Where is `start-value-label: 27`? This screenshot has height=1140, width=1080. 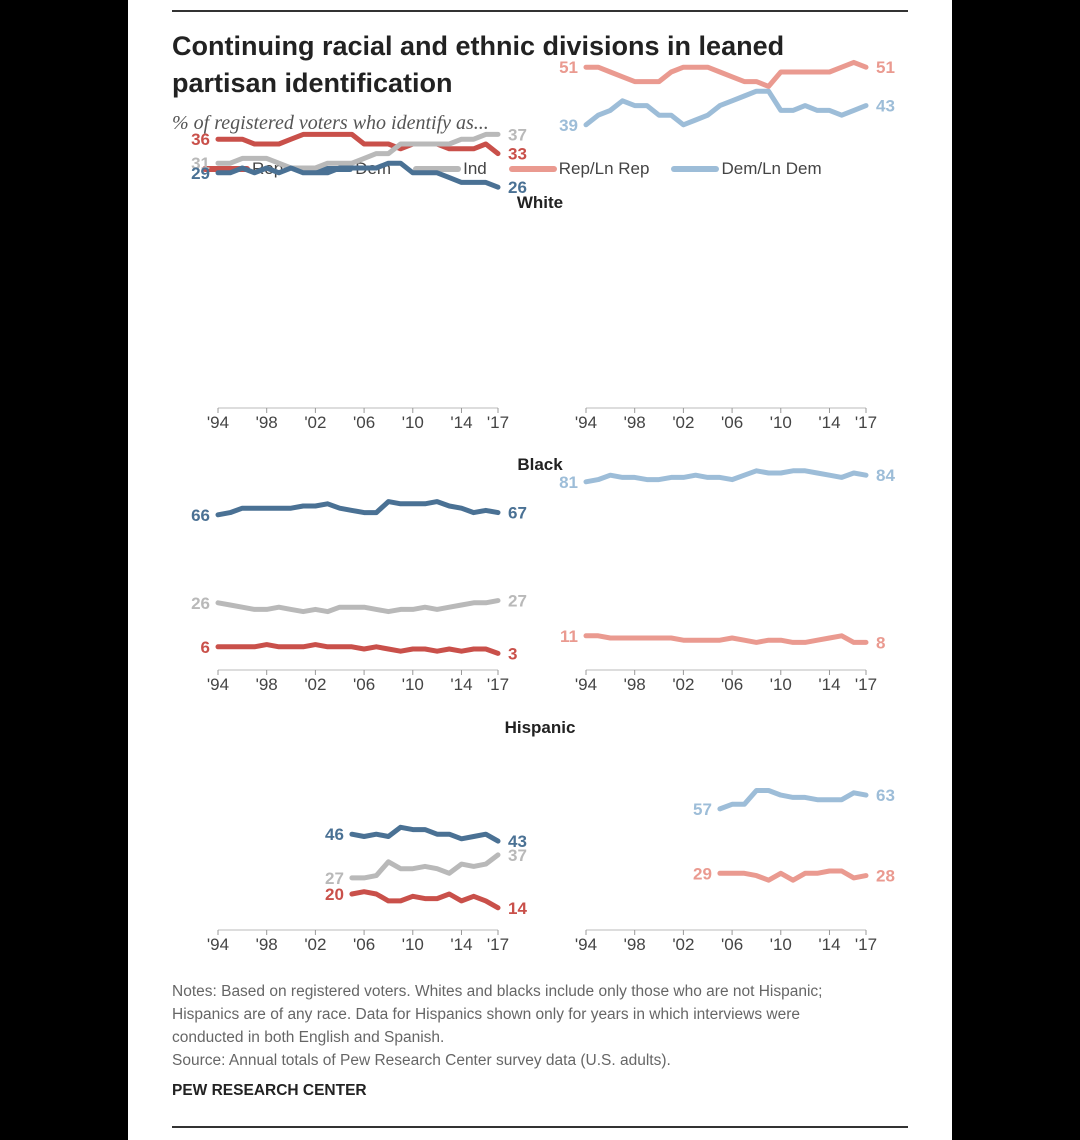
start-value-label: 27 is located at coordinates (334, 878).